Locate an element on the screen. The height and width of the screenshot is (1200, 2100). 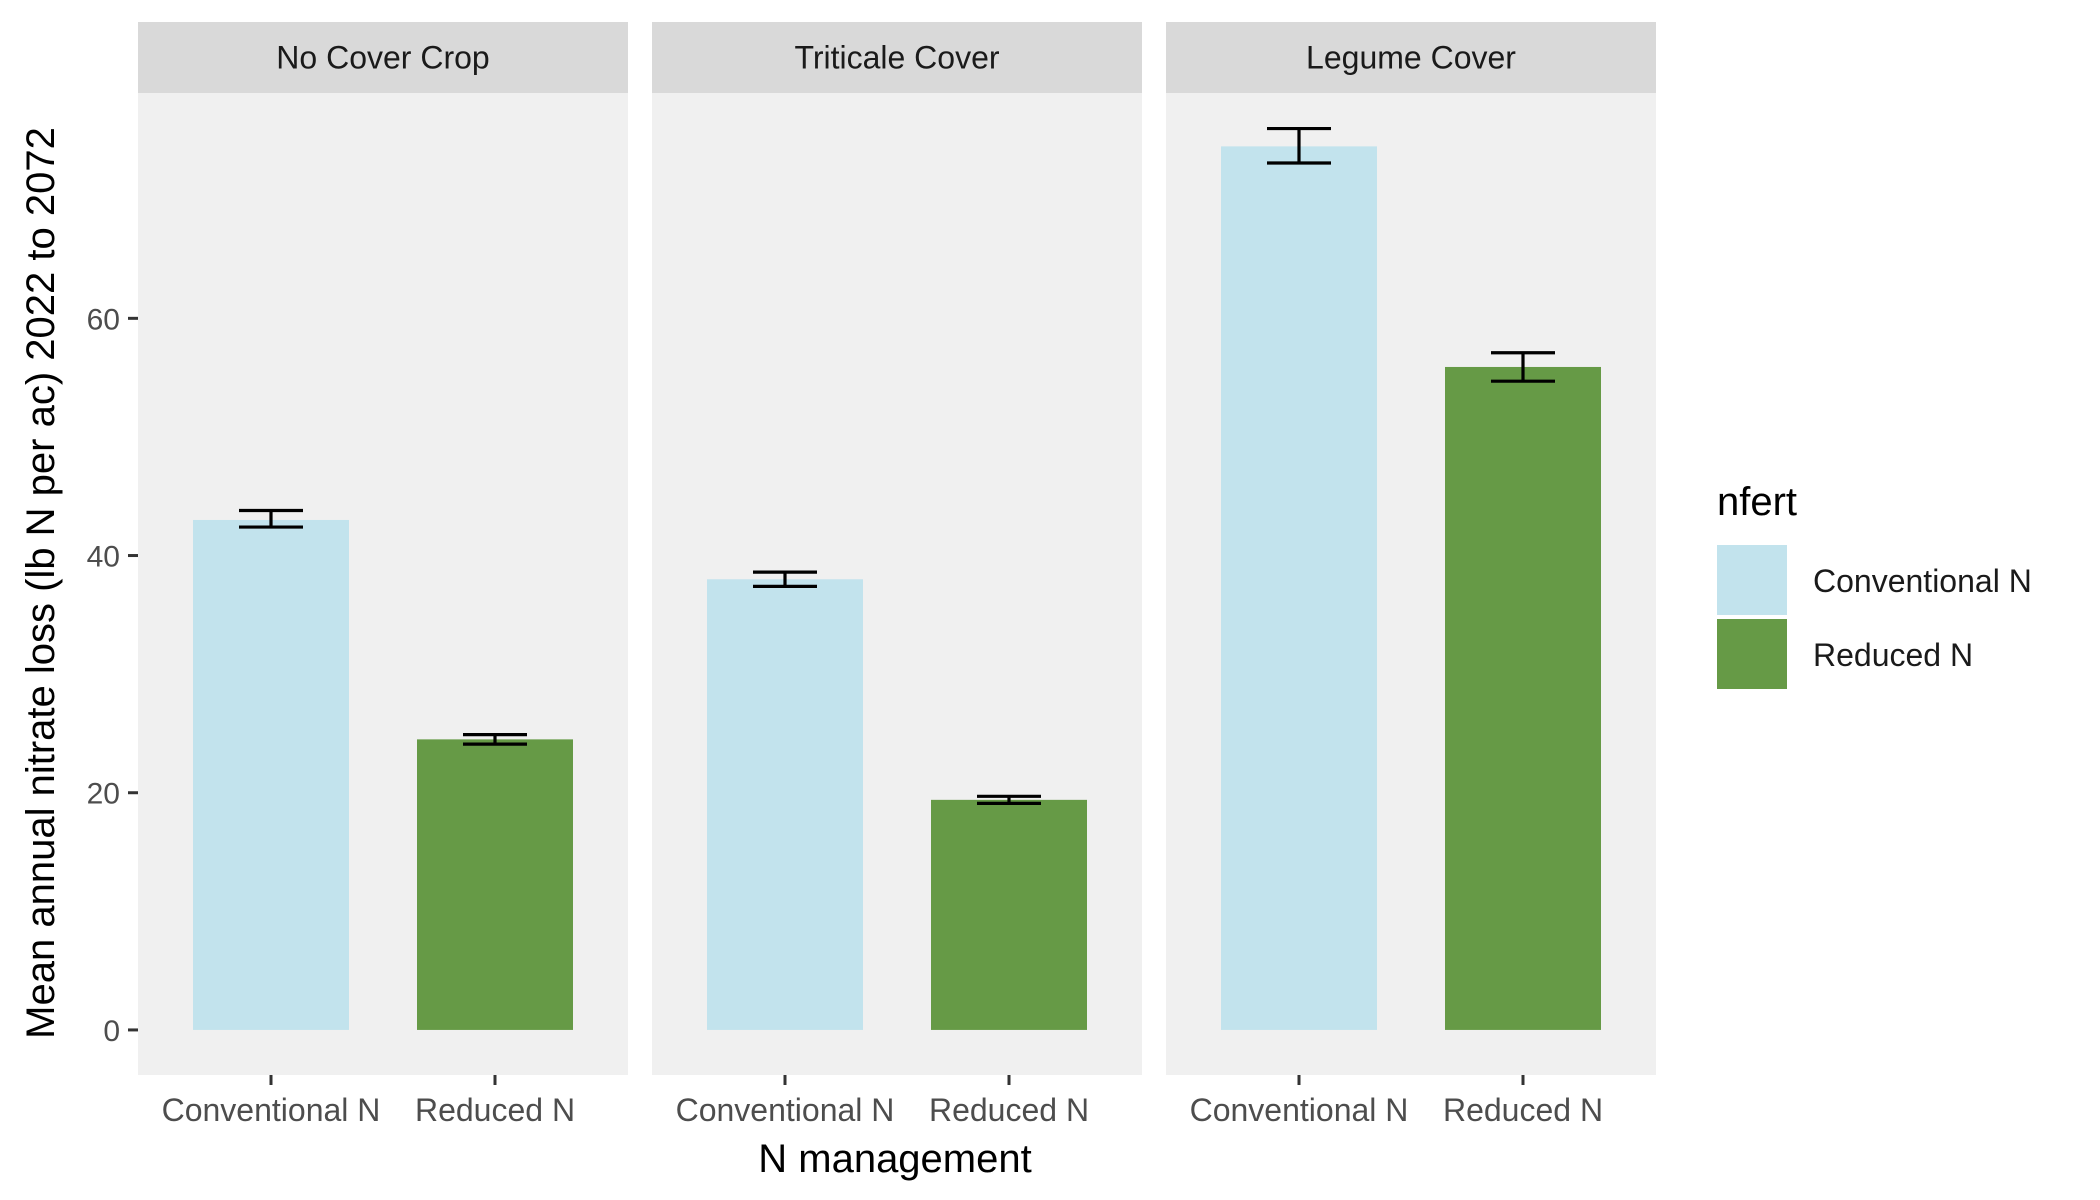
facet-label: Legume Cover is located at coordinates (1411, 58).